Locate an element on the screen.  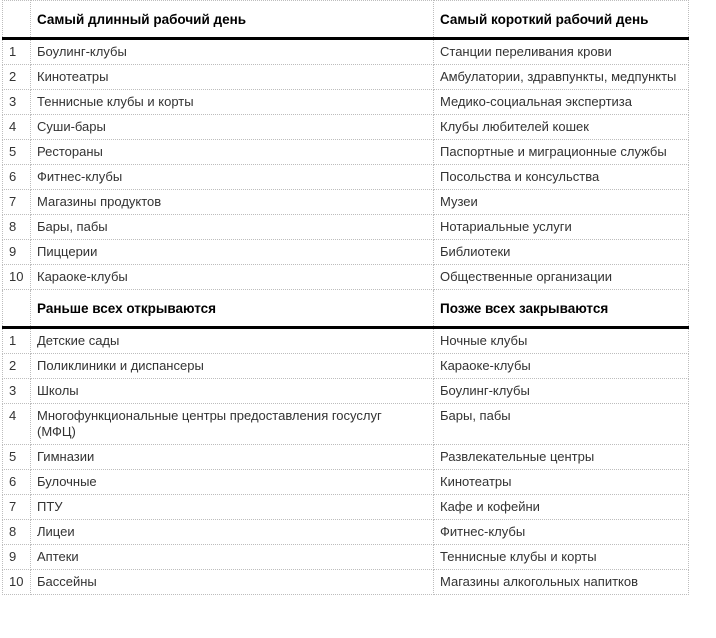
table-row: 10 Бассейны Магазины алкогольных напитков is located at coordinates (345, 582).